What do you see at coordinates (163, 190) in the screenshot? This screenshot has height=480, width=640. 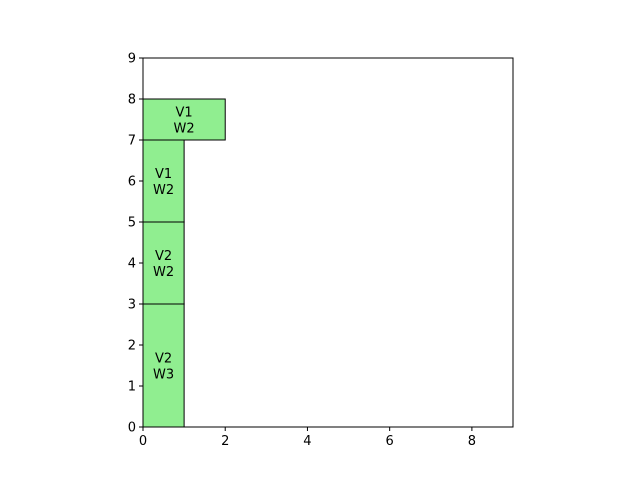 I see `rectangle-label-2-line2: W2` at bounding box center [163, 190].